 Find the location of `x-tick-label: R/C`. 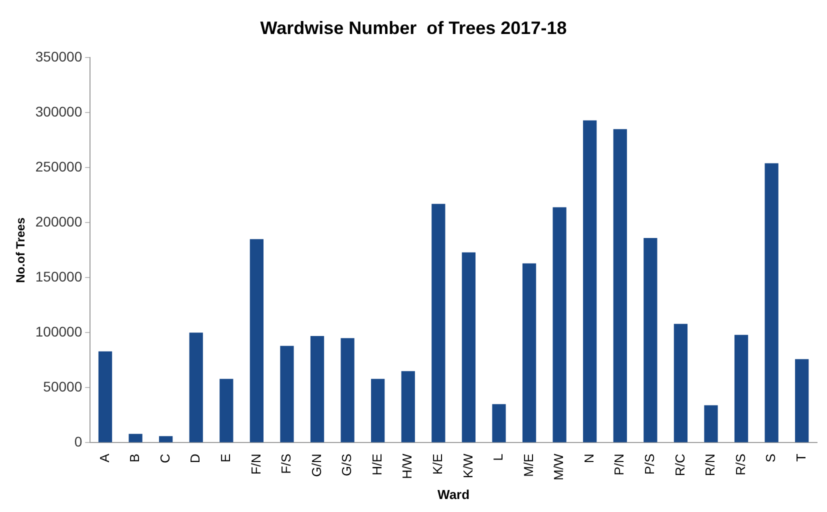

x-tick-label: R/C is located at coordinates (680, 465).